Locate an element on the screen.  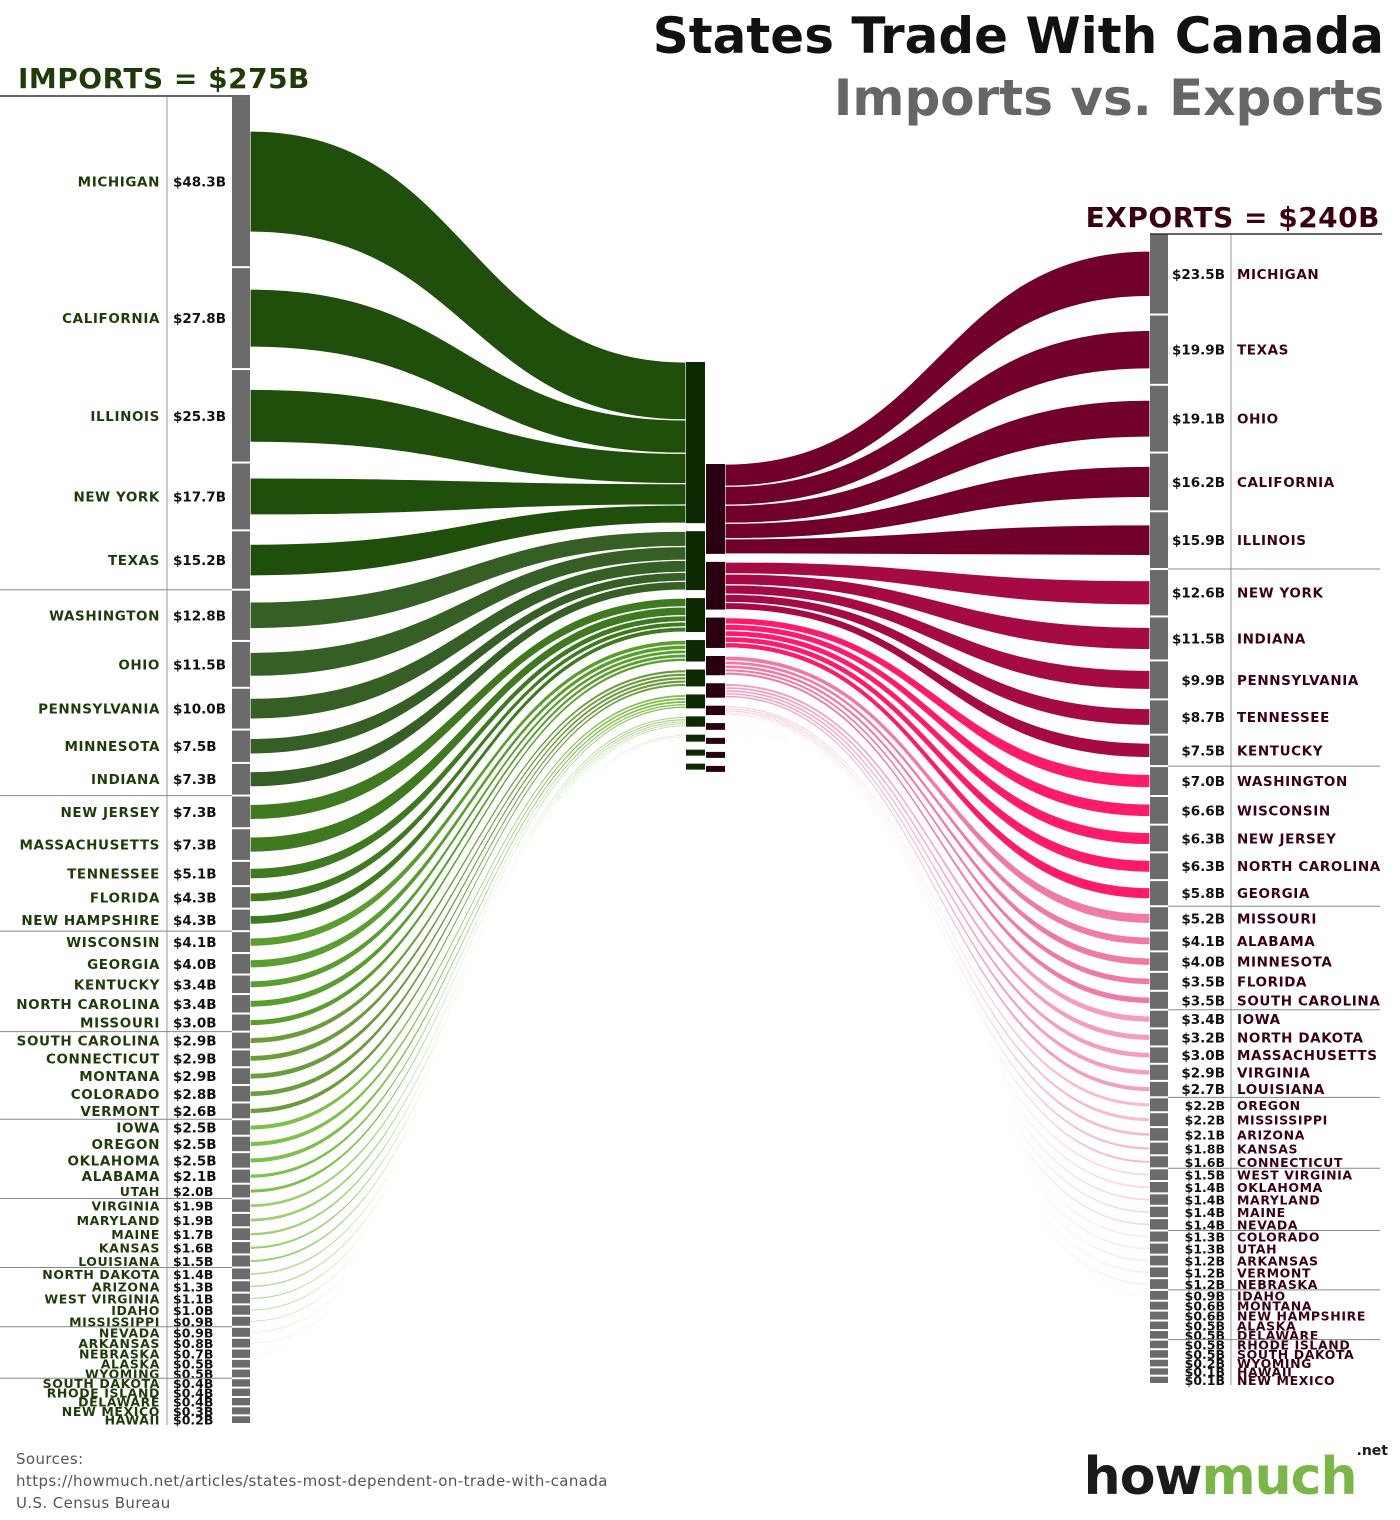
export-value-montana: $0.6B is located at coordinates (1205, 1306).